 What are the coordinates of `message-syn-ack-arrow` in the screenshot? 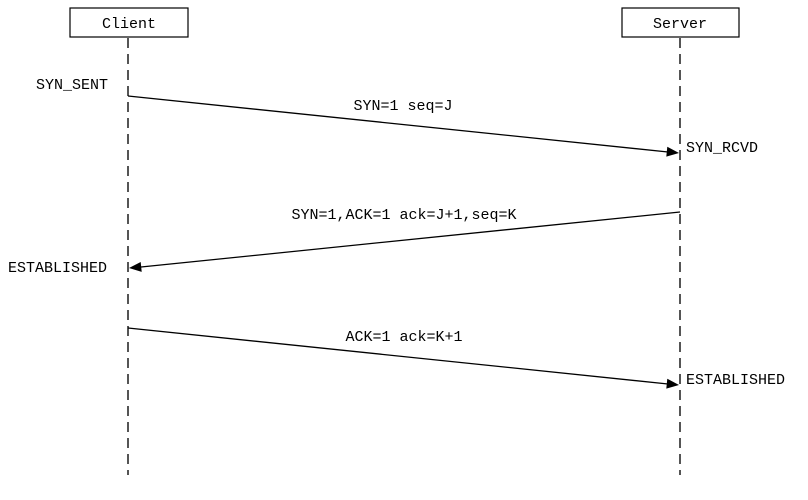 It's located at (410, 239).